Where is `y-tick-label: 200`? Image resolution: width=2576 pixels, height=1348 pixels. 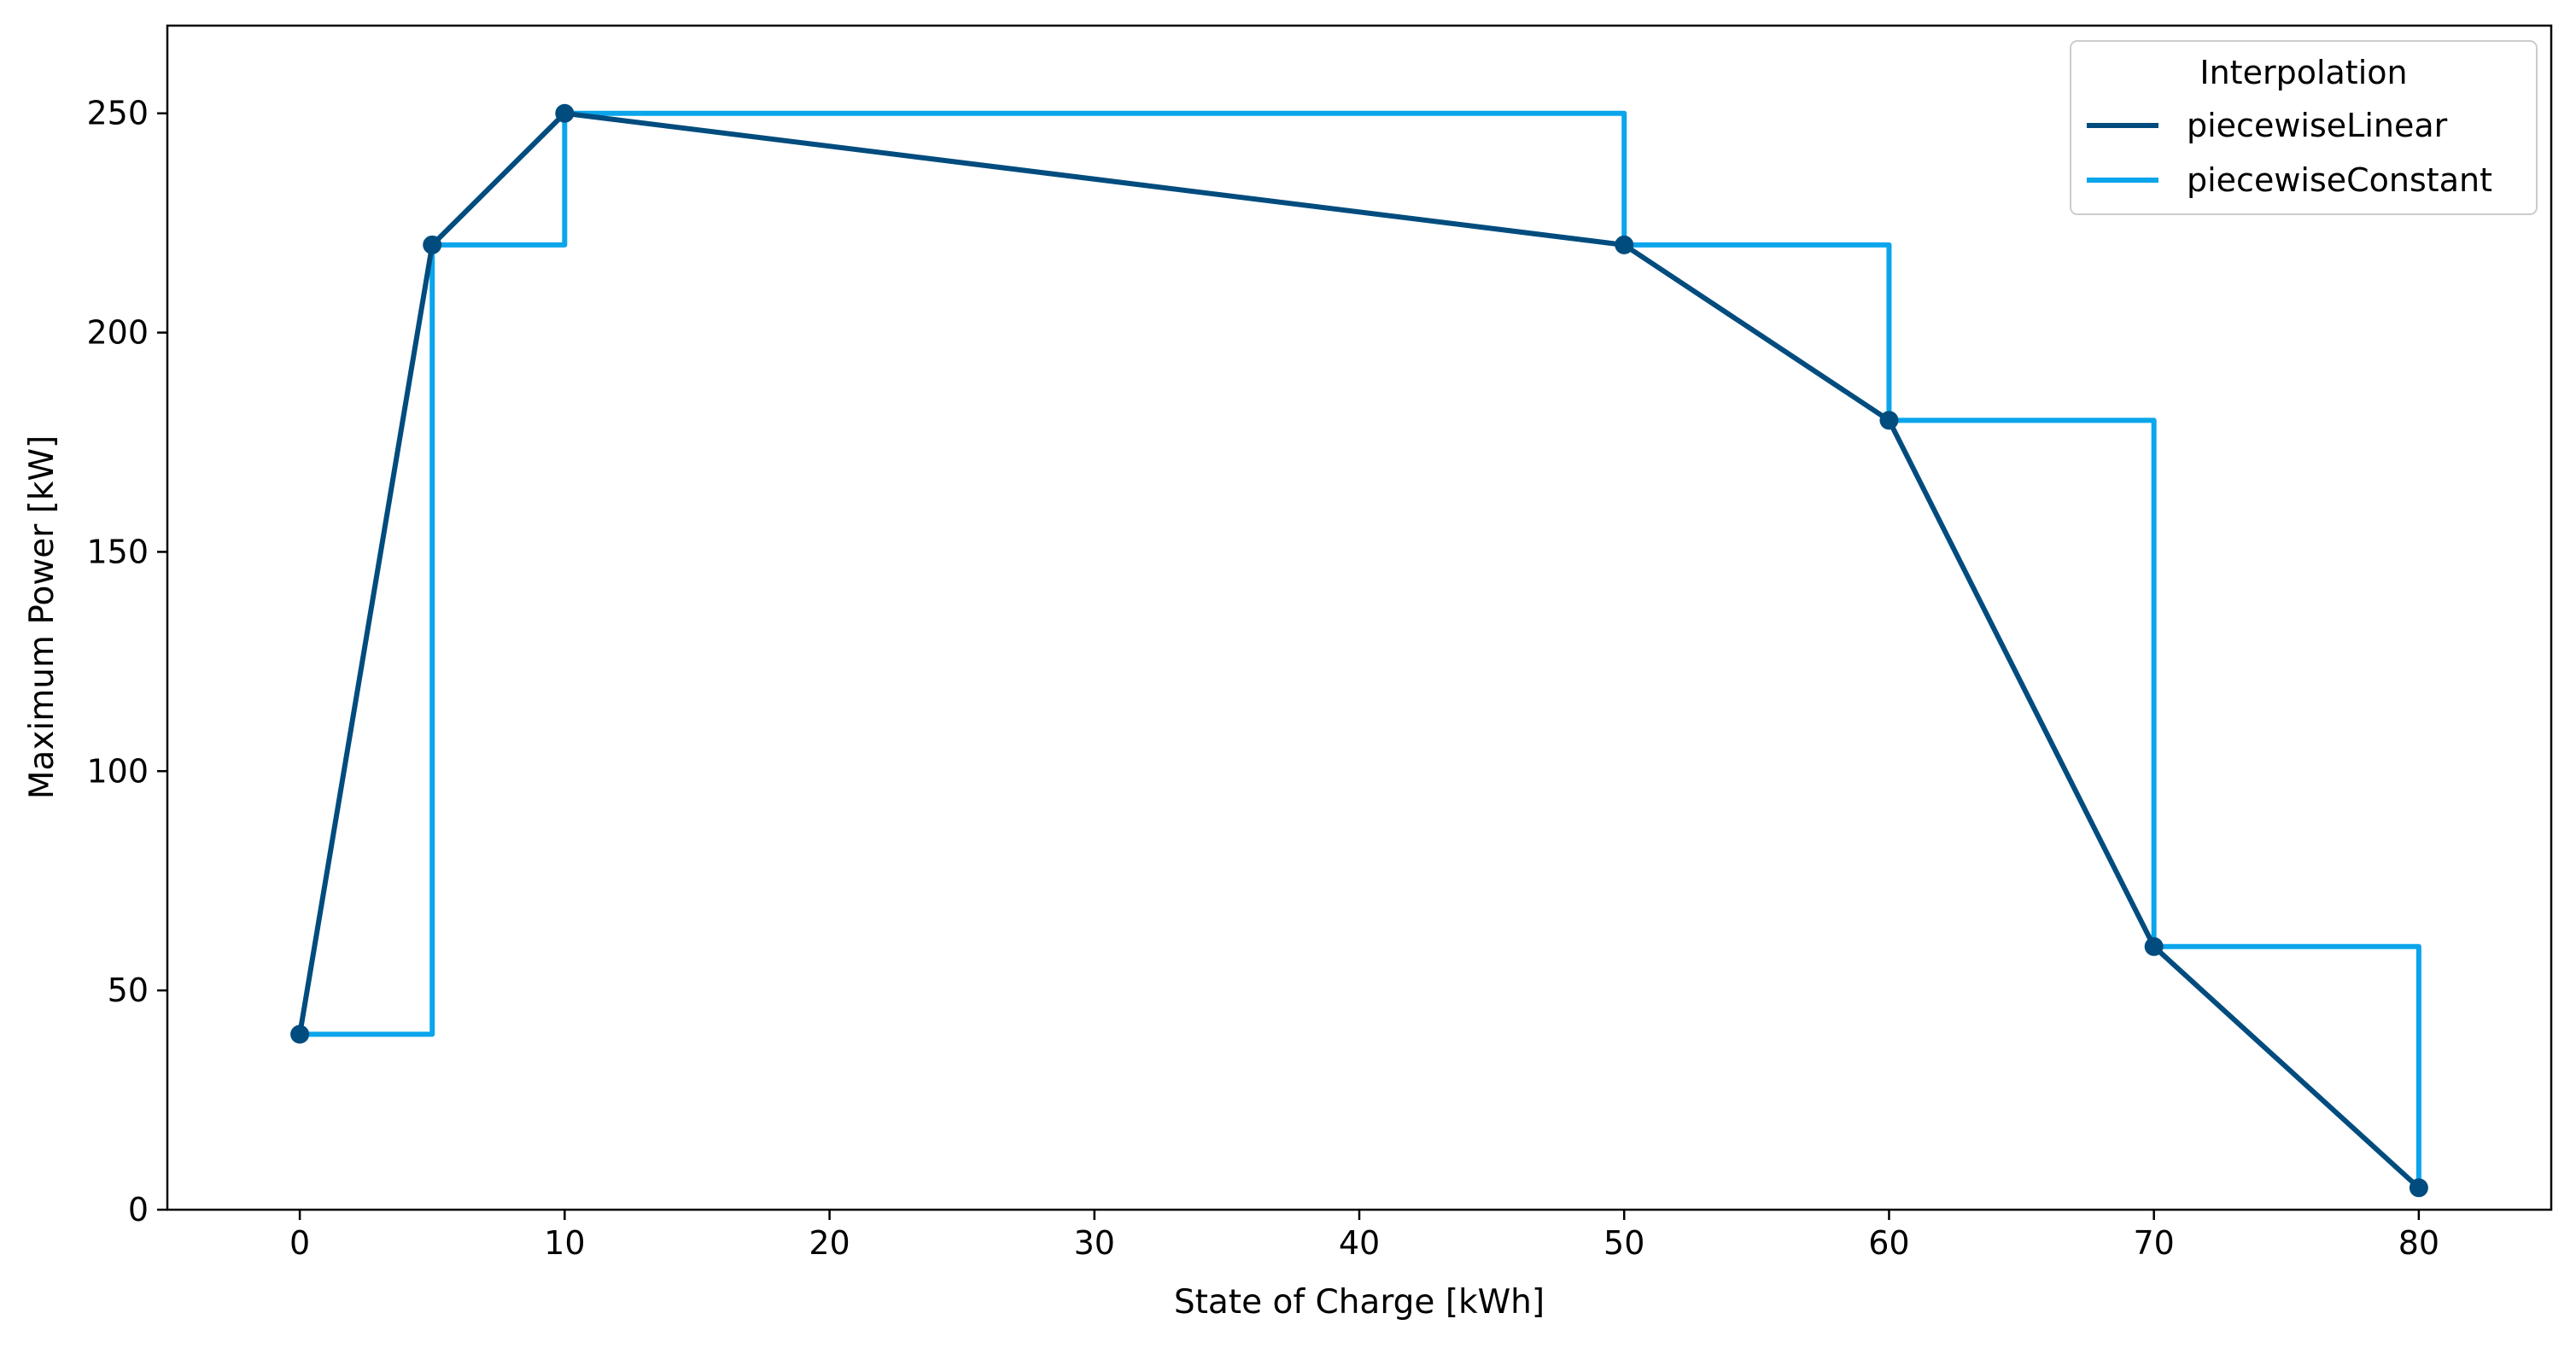
y-tick-label: 200 is located at coordinates (117, 333).